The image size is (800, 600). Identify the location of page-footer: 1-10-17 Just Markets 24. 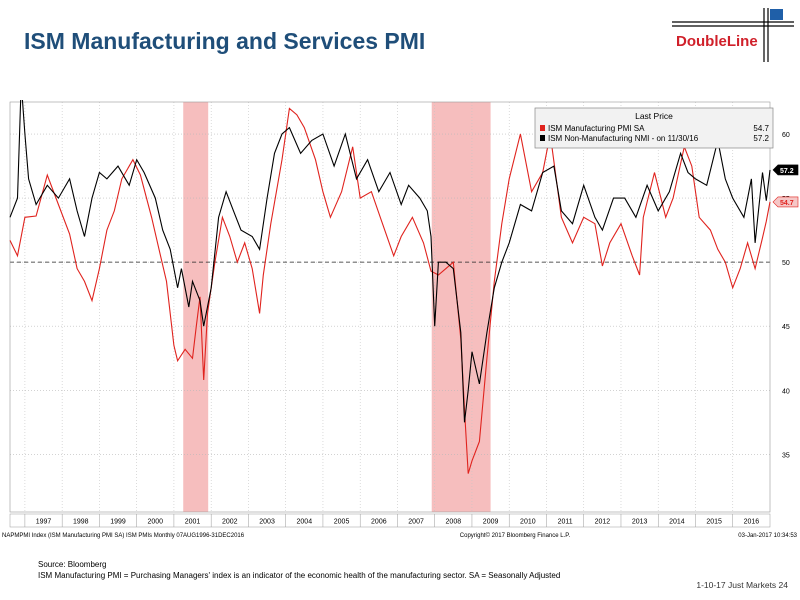
(742, 585).